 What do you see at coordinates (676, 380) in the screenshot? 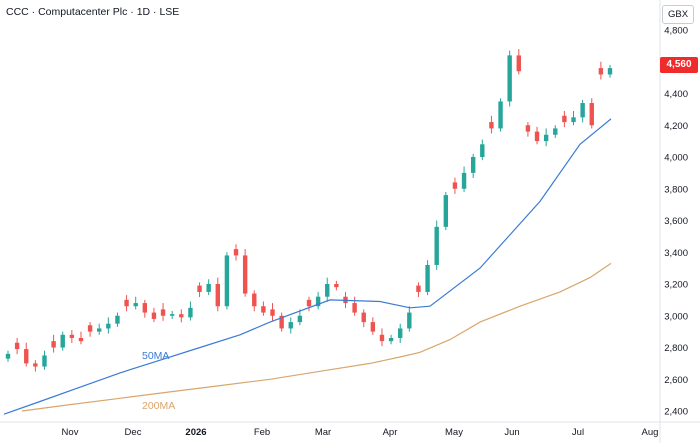
I see `price-tick-label: 2,600` at bounding box center [676, 380].